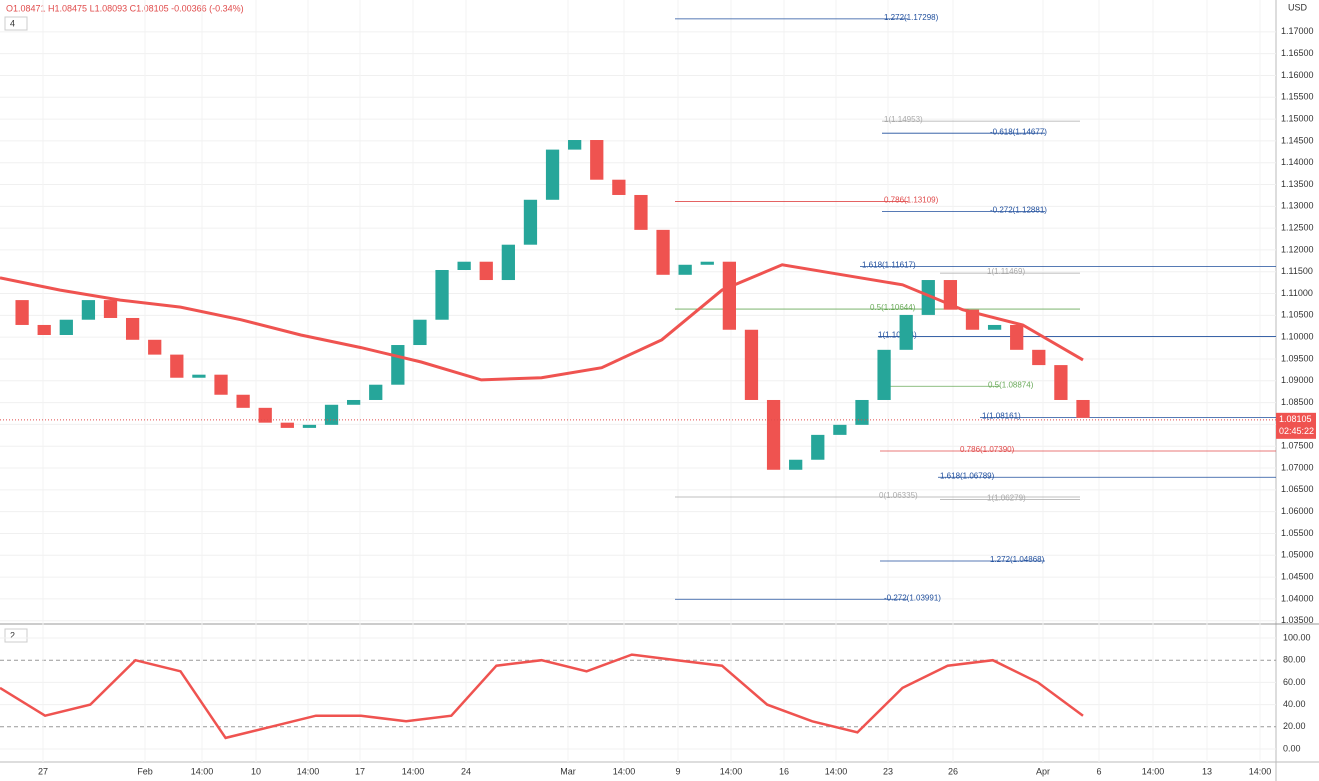  I want to click on fib-label: 1(1.14953), so click(903, 119).